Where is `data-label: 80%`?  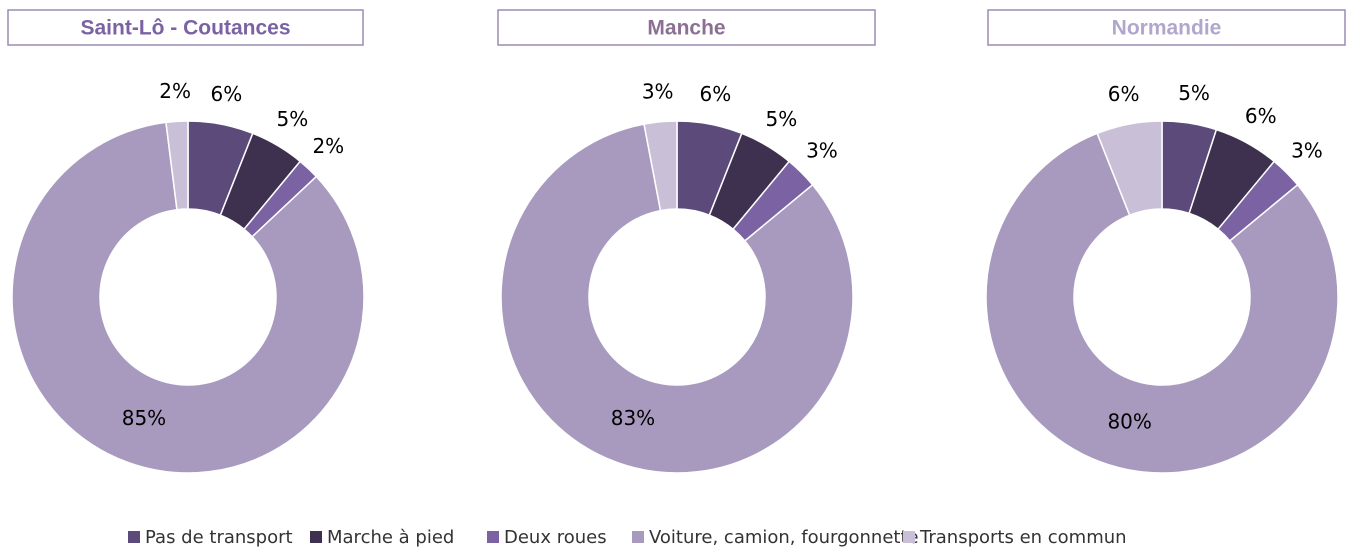 data-label: 80% is located at coordinates (1129, 421).